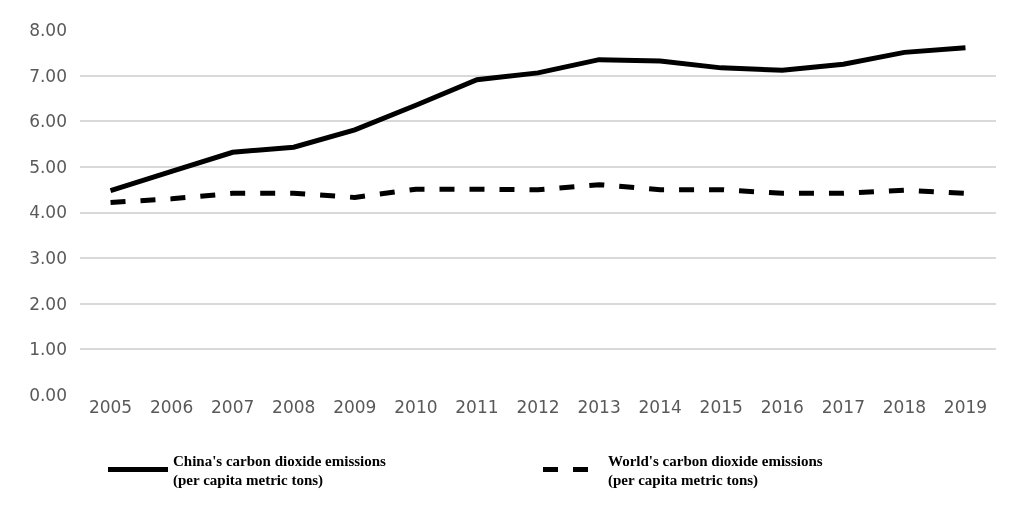 This screenshot has height=506, width=1021. I want to click on y-tick-label: 8.00, so click(48, 29).